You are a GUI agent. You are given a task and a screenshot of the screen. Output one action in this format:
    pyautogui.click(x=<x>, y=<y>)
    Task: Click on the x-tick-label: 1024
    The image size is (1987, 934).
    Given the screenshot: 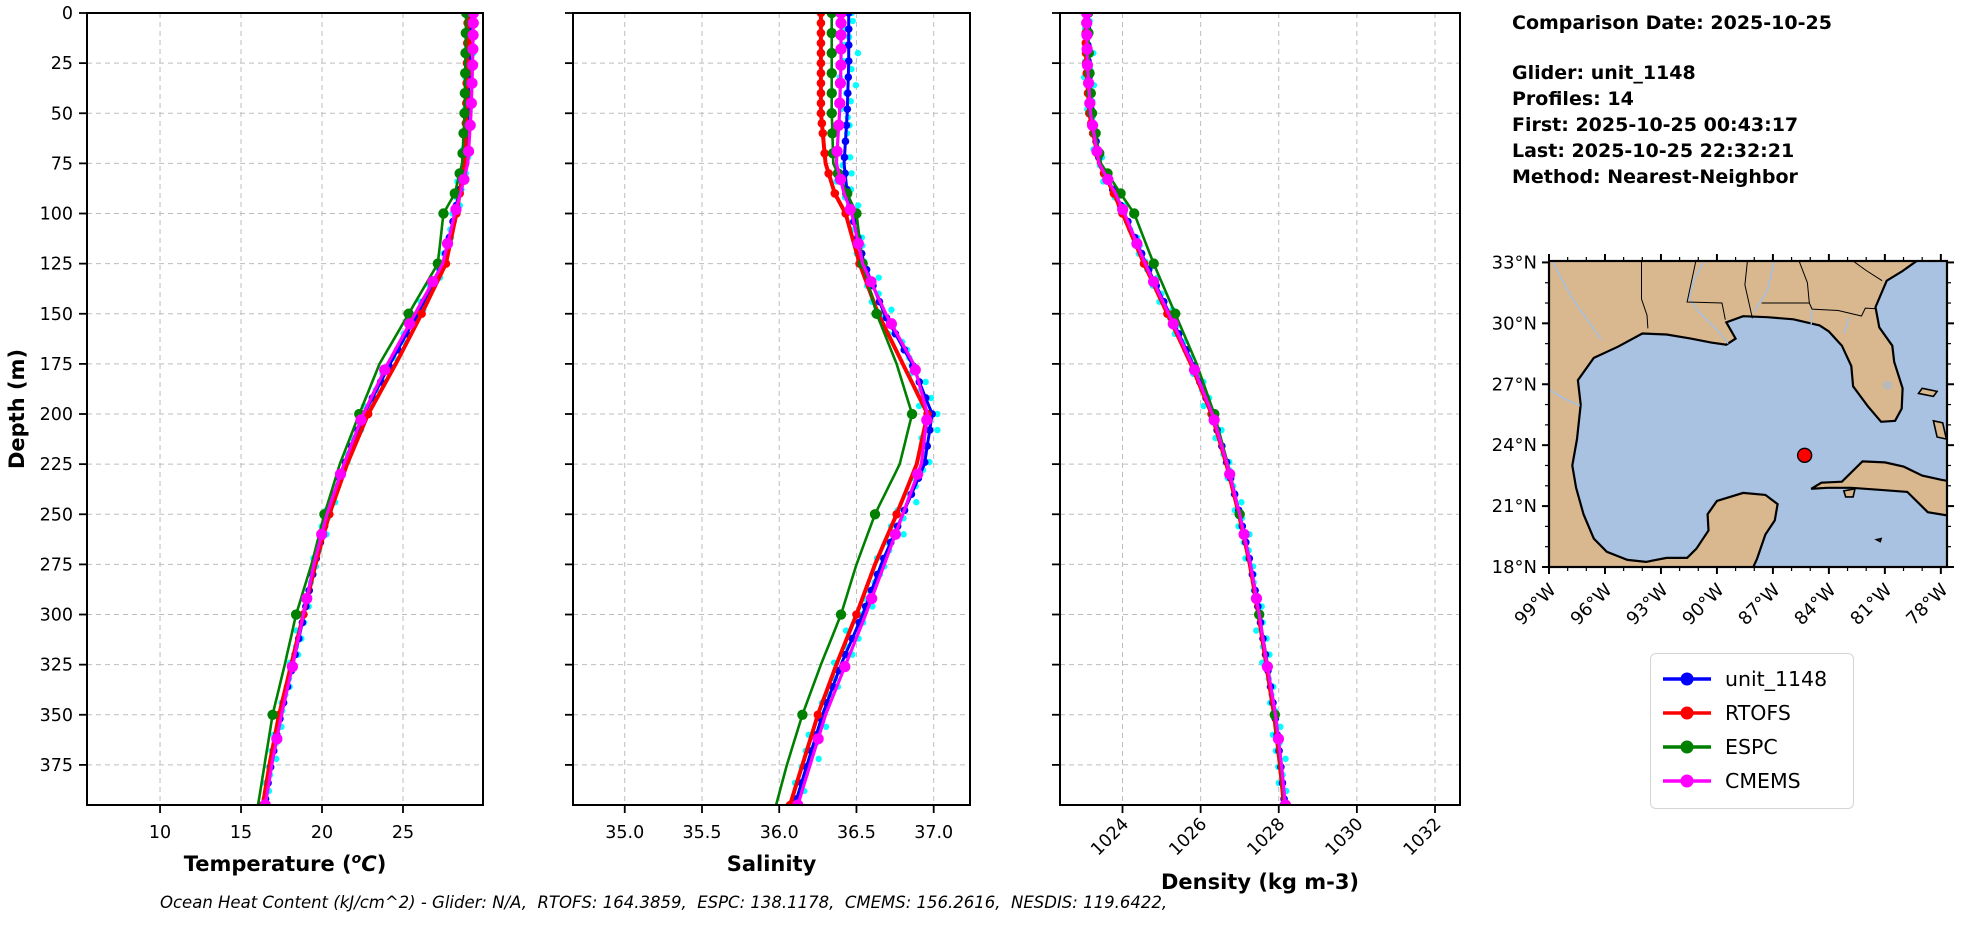 What is the action you would take?
    pyautogui.click(x=1110, y=837)
    